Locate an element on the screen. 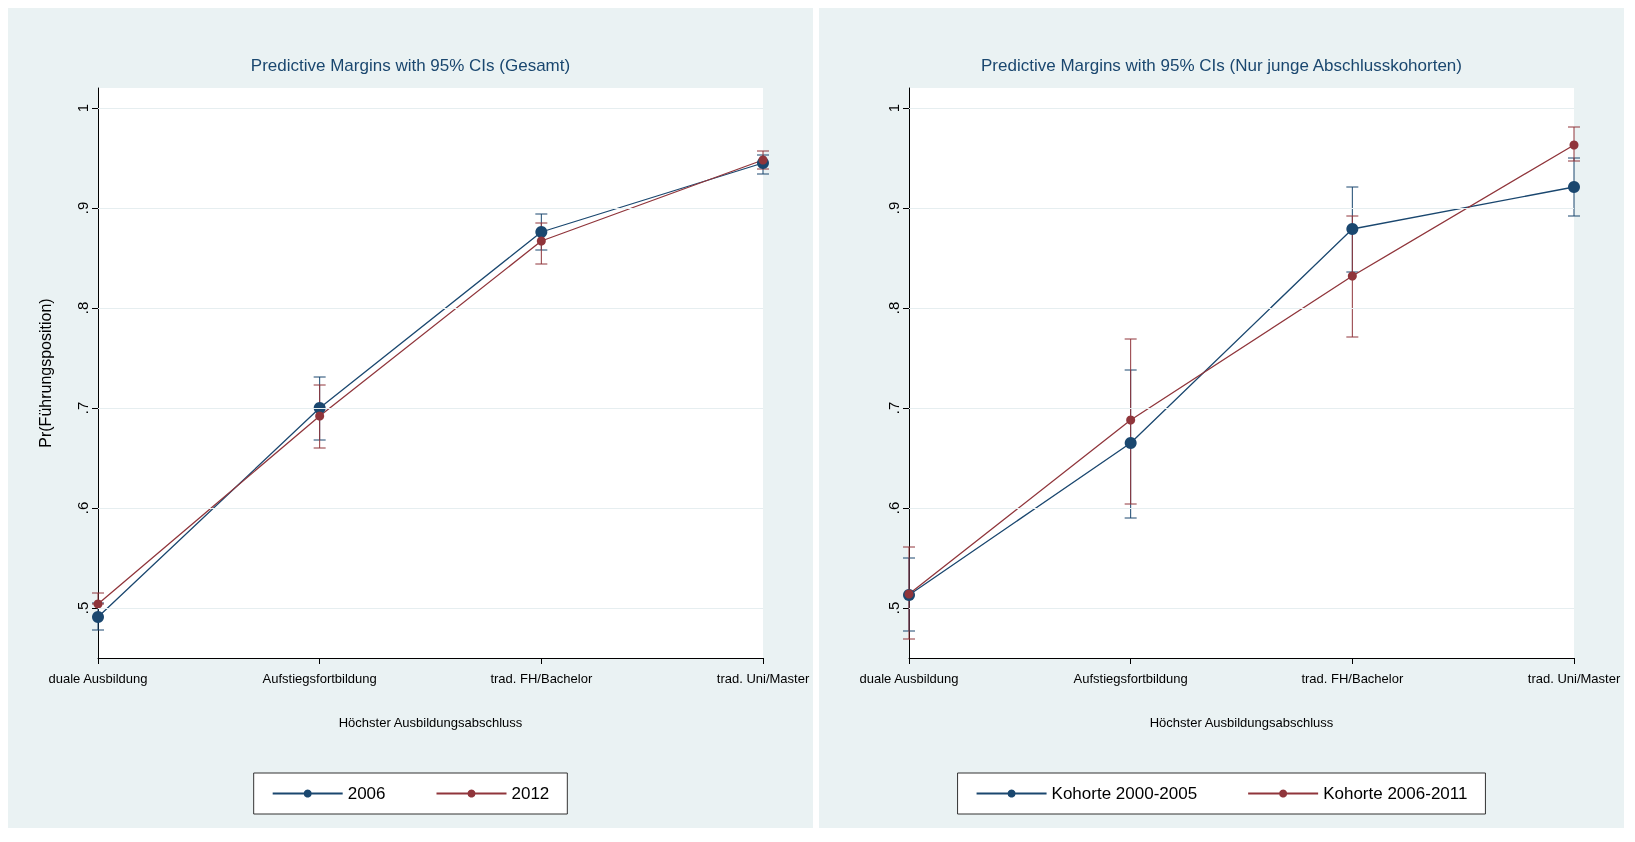 This screenshot has height=842, width=1635. chart-title: Predictive Margins with 95% CIs (Gesamt) is located at coordinates (410, 65).